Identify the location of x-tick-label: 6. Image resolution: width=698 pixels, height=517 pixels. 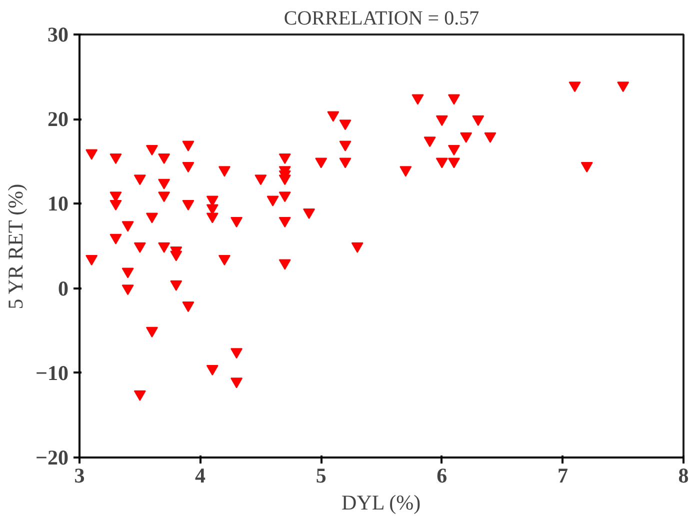
(442, 476).